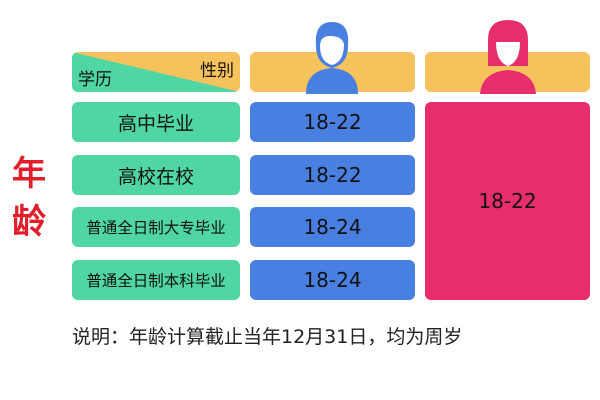 The width and height of the screenshot is (600, 400). I want to click on education-cell: 普通全日制本科毕业, so click(156, 280).